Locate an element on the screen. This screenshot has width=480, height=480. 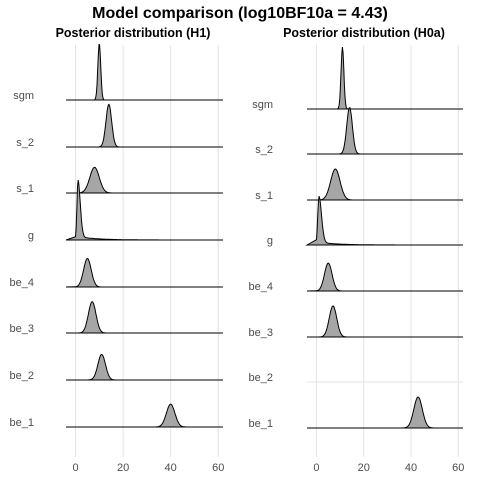
panel-title-h1: Posterior distribution (H1) is located at coordinates (133, 33).